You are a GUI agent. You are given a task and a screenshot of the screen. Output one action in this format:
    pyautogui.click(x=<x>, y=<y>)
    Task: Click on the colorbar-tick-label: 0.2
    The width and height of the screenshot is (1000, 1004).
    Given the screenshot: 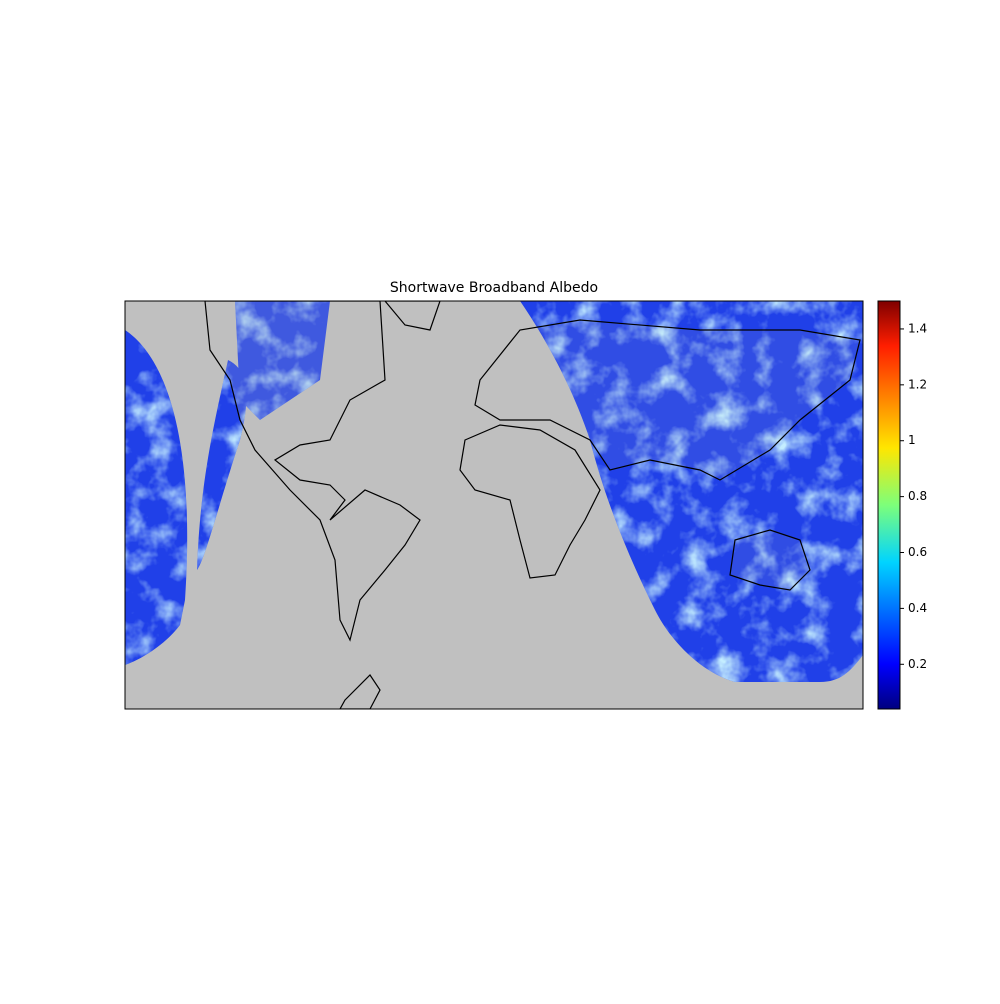 What is the action you would take?
    pyautogui.click(x=917, y=664)
    